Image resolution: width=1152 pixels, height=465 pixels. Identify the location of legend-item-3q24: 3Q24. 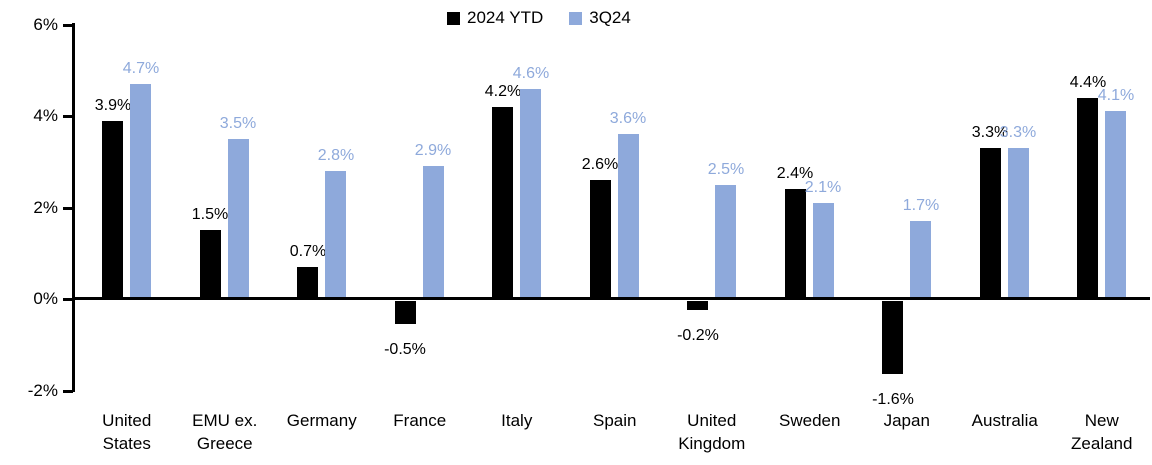
(600, 18).